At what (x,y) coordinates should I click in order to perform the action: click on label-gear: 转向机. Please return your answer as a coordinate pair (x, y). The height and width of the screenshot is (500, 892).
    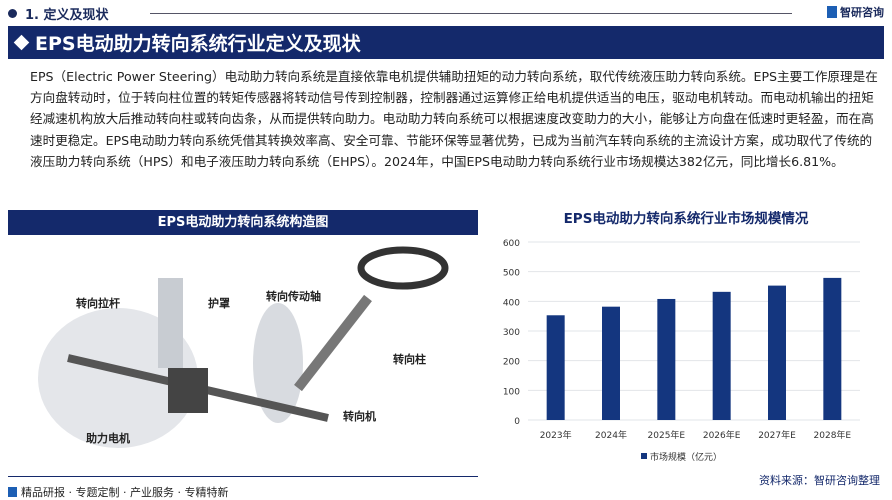
    Looking at the image, I should click on (359, 416).